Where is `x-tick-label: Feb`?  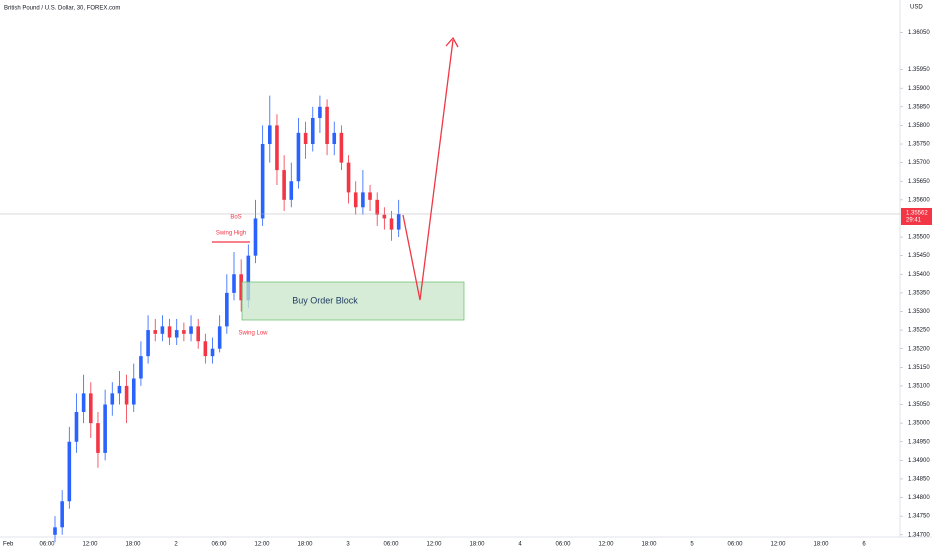 x-tick-label: Feb is located at coordinates (8, 545).